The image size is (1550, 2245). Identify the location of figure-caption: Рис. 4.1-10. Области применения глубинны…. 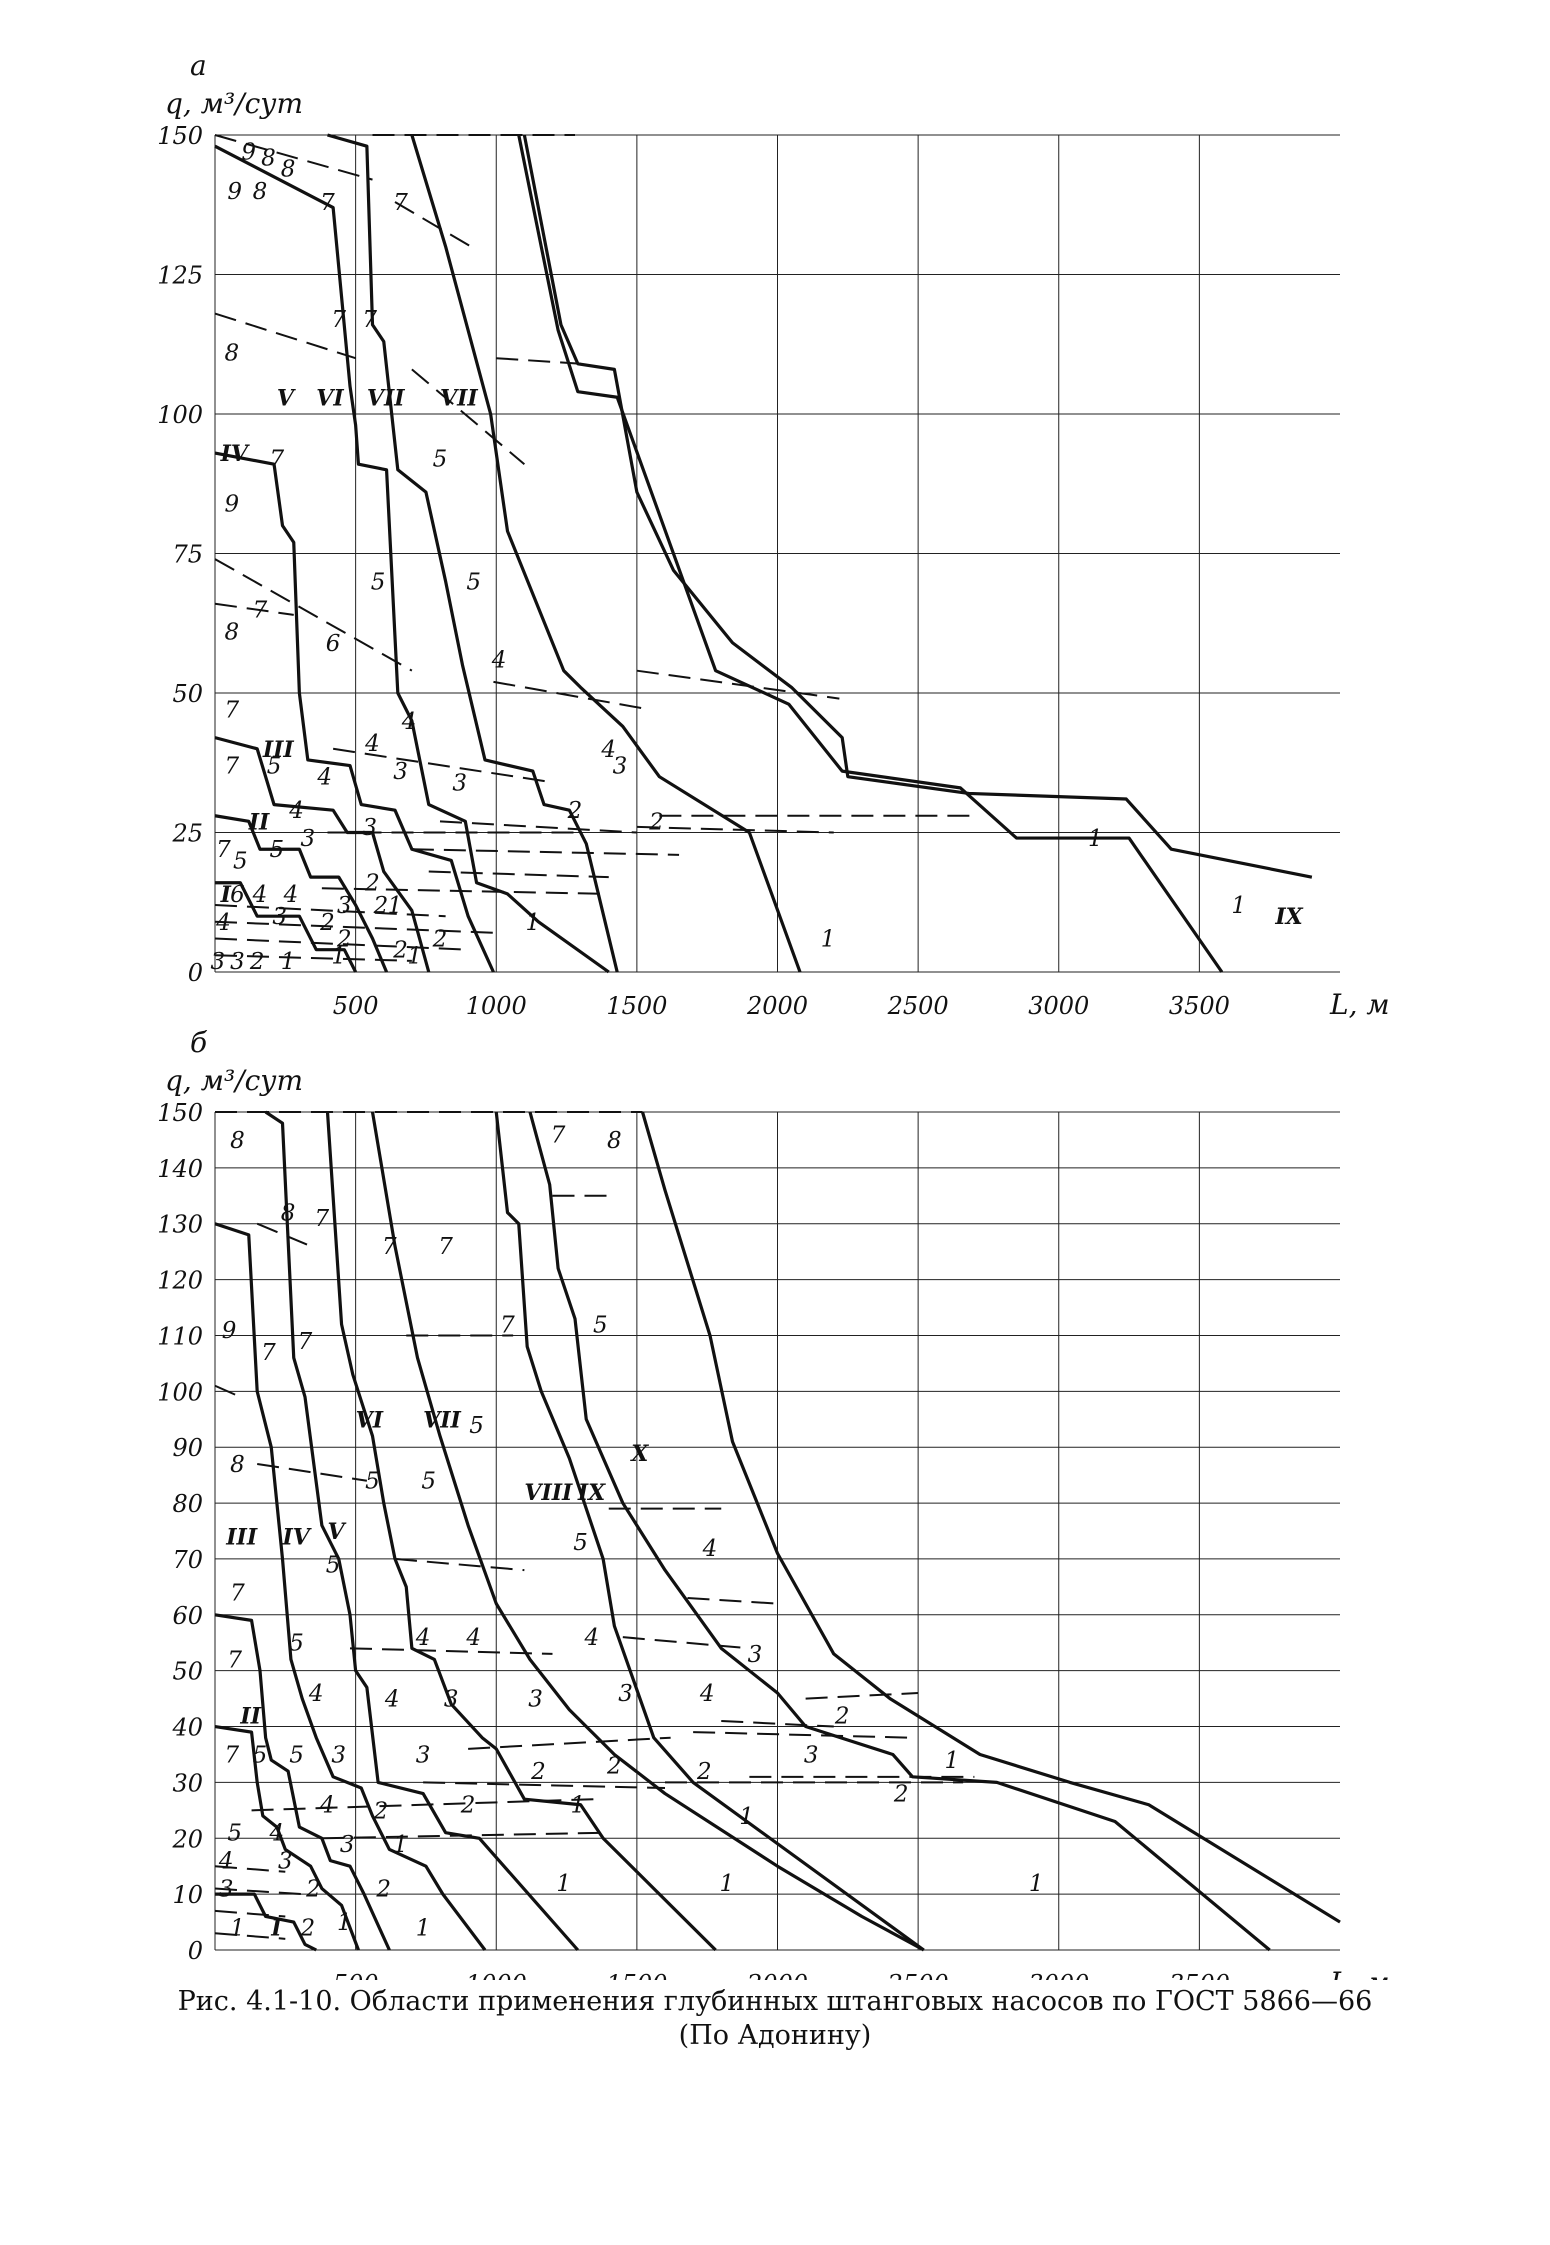
(775, 2019).